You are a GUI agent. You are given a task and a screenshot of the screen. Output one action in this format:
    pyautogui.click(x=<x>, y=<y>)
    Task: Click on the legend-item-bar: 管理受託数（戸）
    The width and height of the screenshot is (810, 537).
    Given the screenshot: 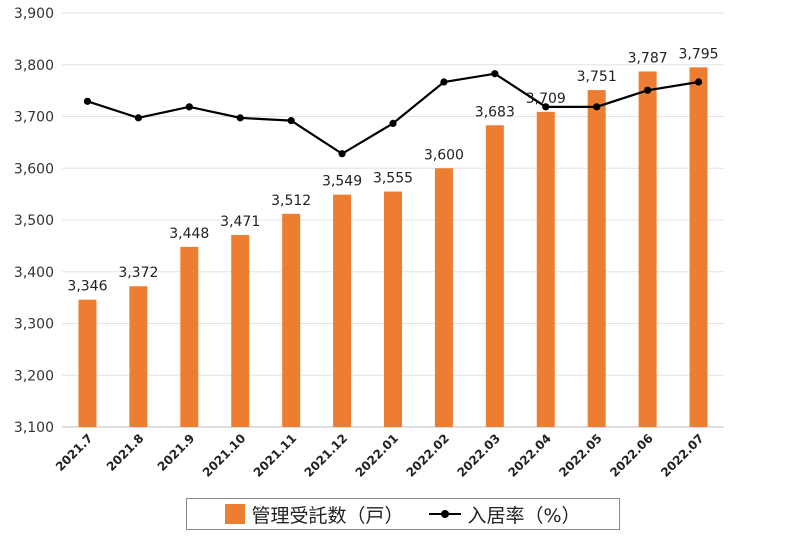 What is the action you would take?
    pyautogui.click(x=314, y=514)
    